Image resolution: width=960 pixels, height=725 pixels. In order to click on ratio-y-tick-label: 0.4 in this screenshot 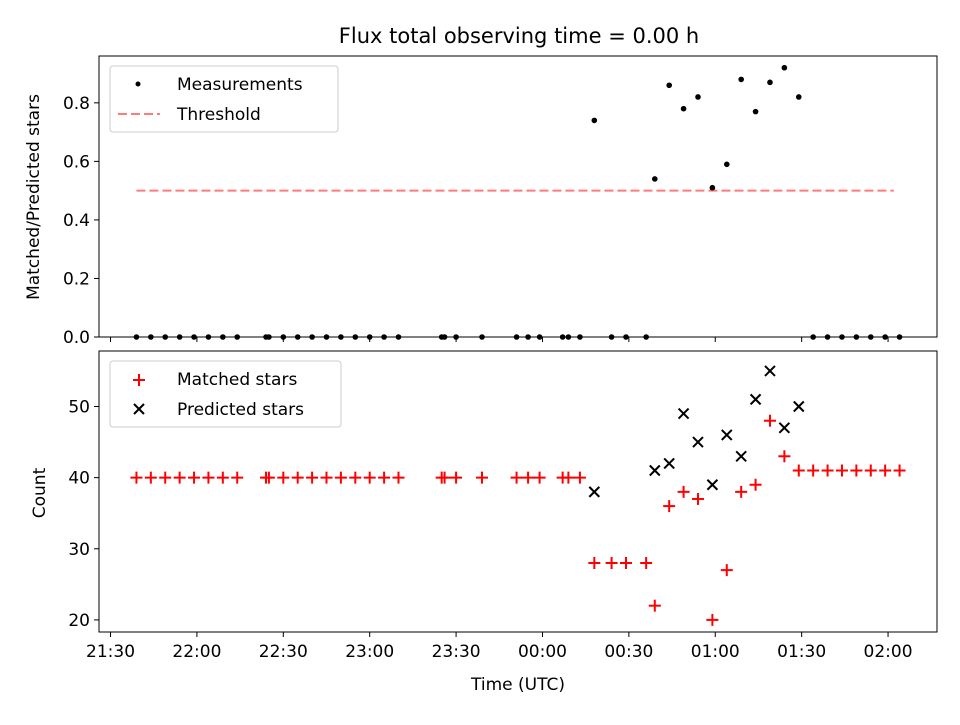, I will do `click(76, 221)`.